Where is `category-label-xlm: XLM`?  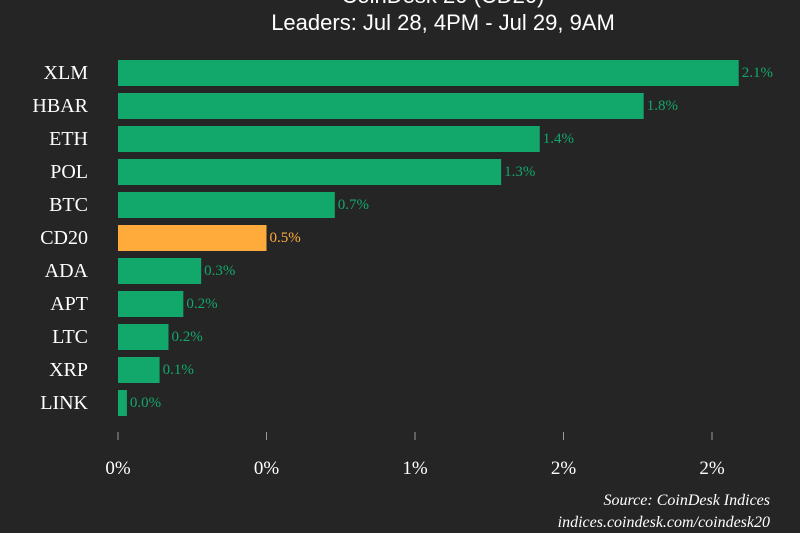
category-label-xlm: XLM is located at coordinates (66, 73).